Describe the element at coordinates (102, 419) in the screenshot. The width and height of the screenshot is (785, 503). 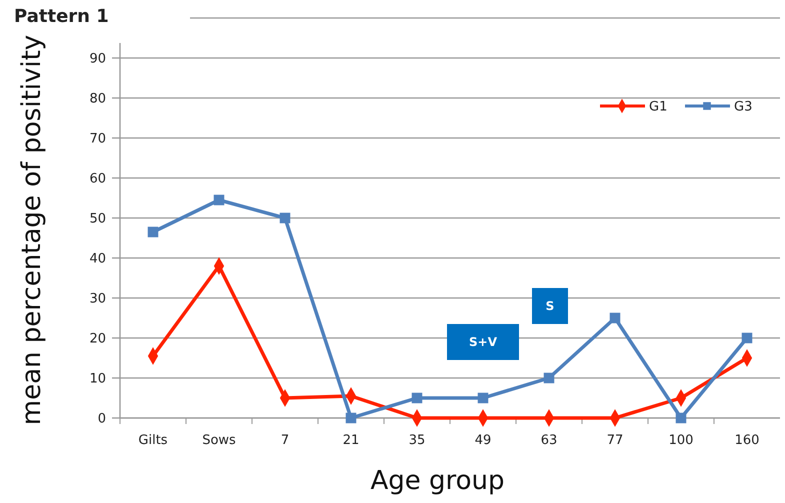
I see `y-tick-label: 0` at that location.